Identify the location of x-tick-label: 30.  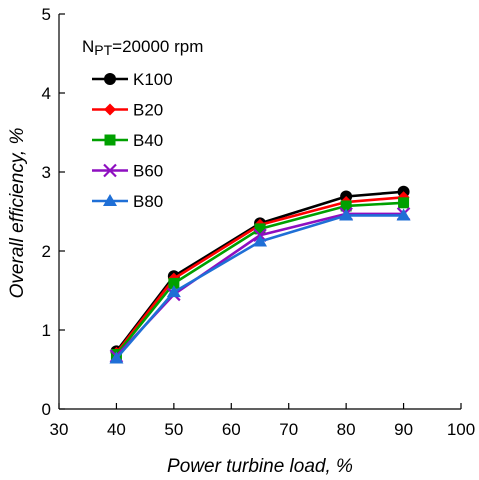
(59, 429).